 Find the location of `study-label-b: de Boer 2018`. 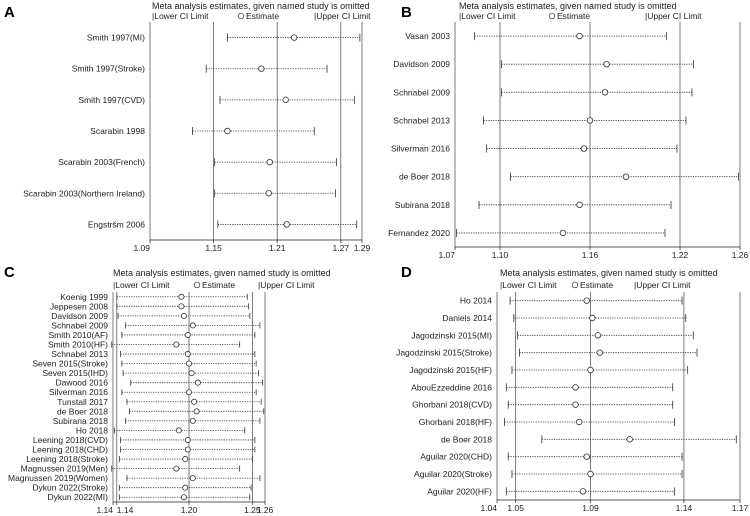

study-label-b: de Boer 2018 is located at coordinates (424, 177).